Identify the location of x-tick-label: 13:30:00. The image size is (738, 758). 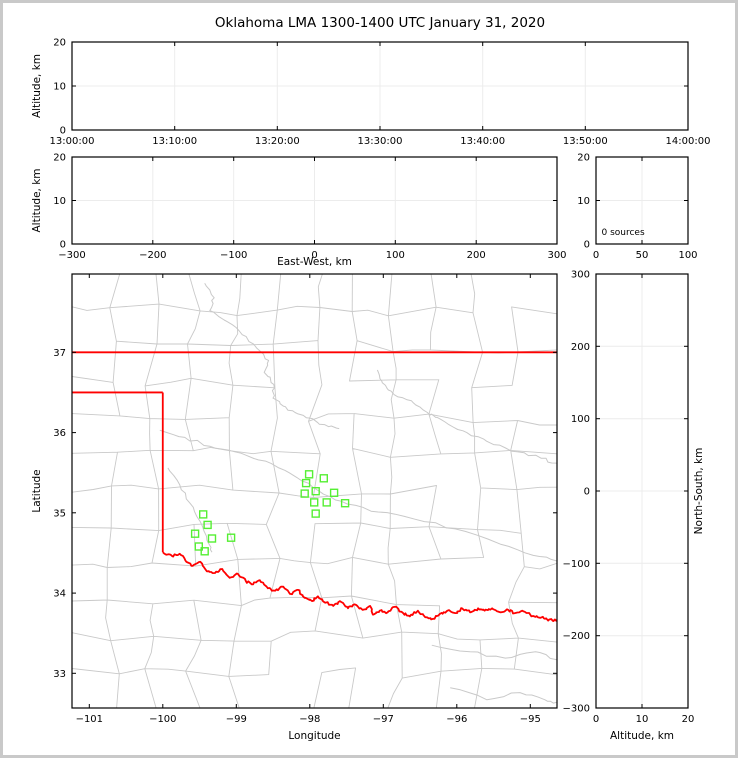
(380, 141).